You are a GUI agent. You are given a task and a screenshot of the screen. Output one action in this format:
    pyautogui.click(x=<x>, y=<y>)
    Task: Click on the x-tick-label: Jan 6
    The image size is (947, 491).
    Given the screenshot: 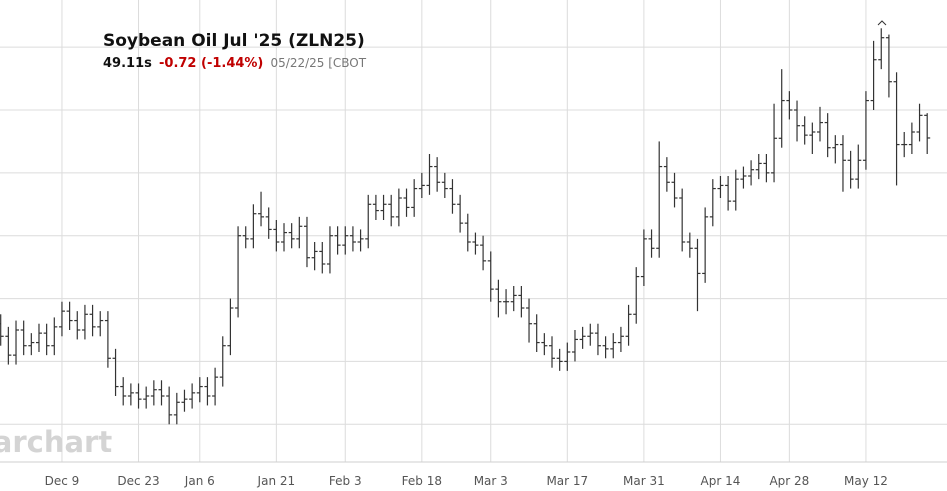 What is the action you would take?
    pyautogui.click(x=199, y=481)
    